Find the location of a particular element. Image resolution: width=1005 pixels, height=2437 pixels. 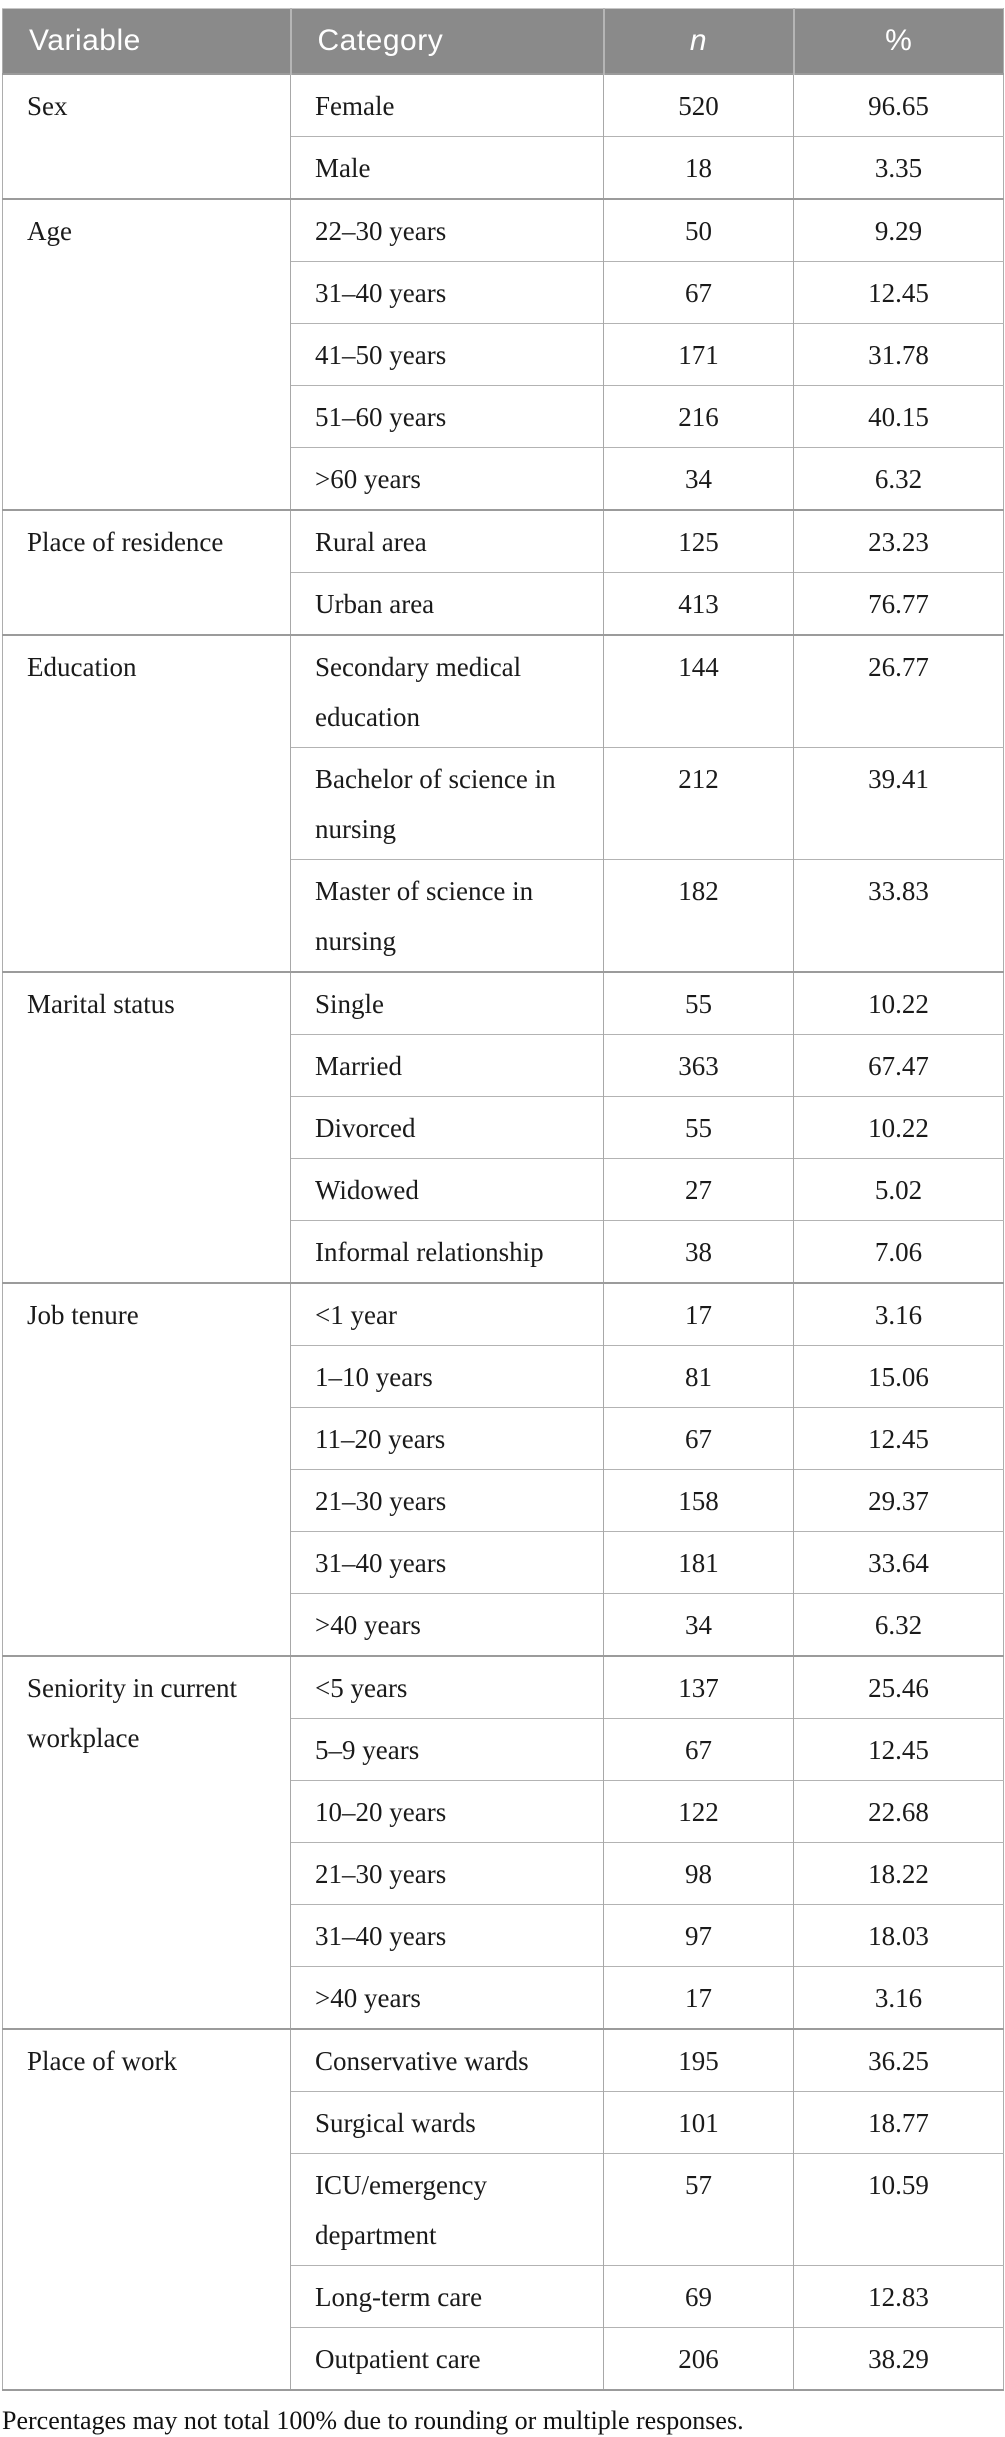

table-row: 31–40 years 97 18.03 is located at coordinates (503, 1935).